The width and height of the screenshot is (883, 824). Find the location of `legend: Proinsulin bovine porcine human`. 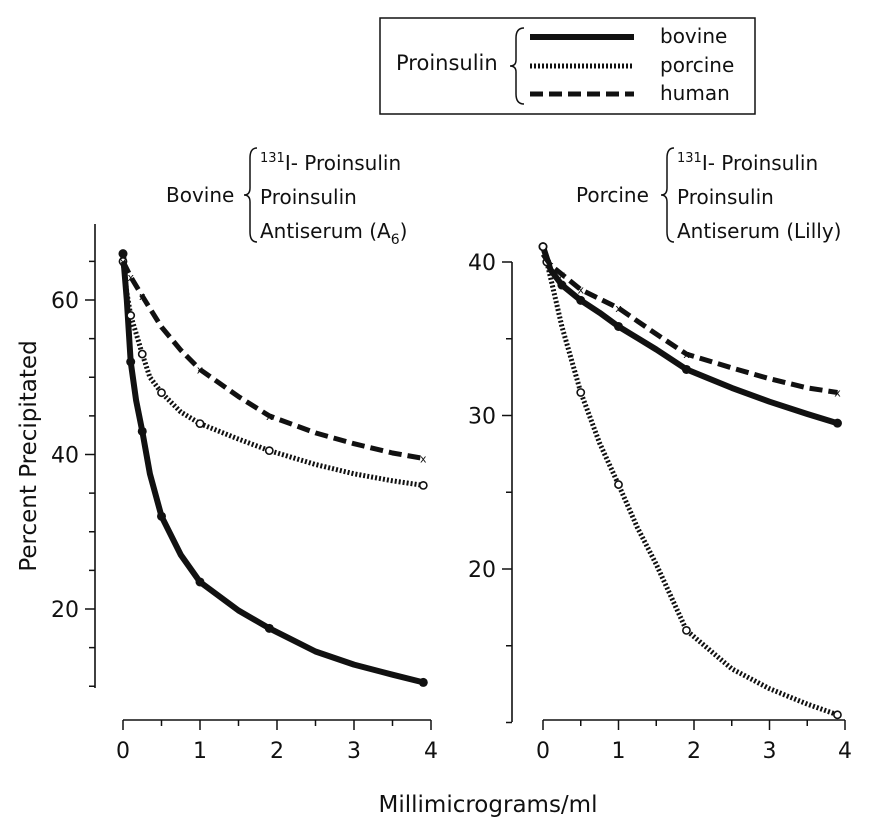

legend: Proinsulin bovine porcine human is located at coordinates (567, 66).